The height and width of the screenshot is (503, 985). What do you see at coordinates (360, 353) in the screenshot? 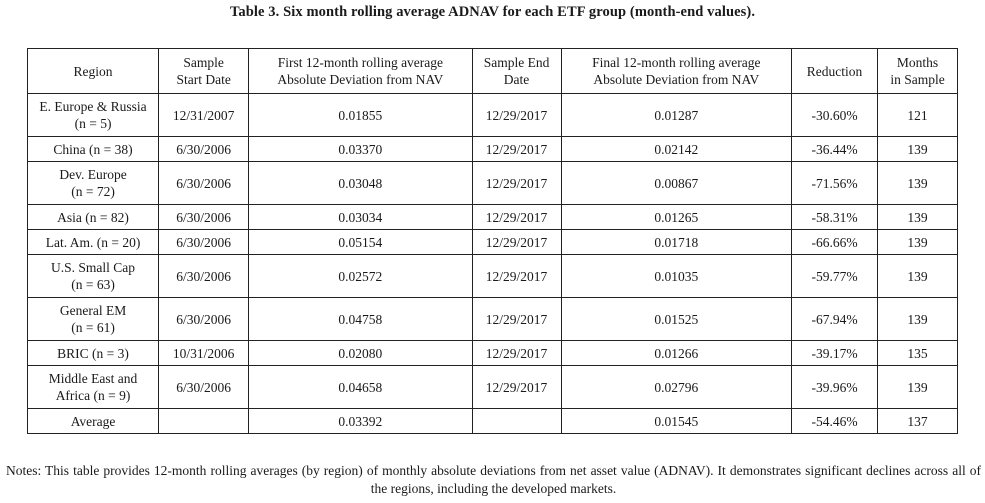
I see `cell-first-average: 0.02080` at bounding box center [360, 353].